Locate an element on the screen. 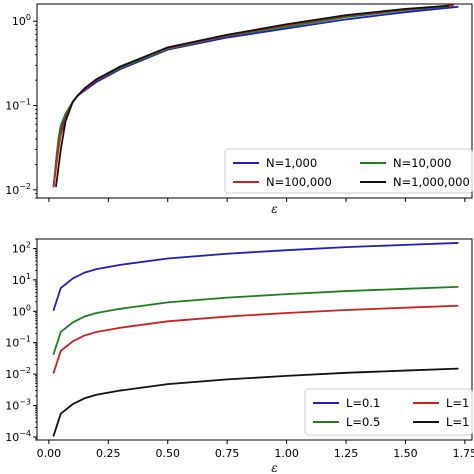  legend-label: N=10,000 is located at coordinates (422, 163).